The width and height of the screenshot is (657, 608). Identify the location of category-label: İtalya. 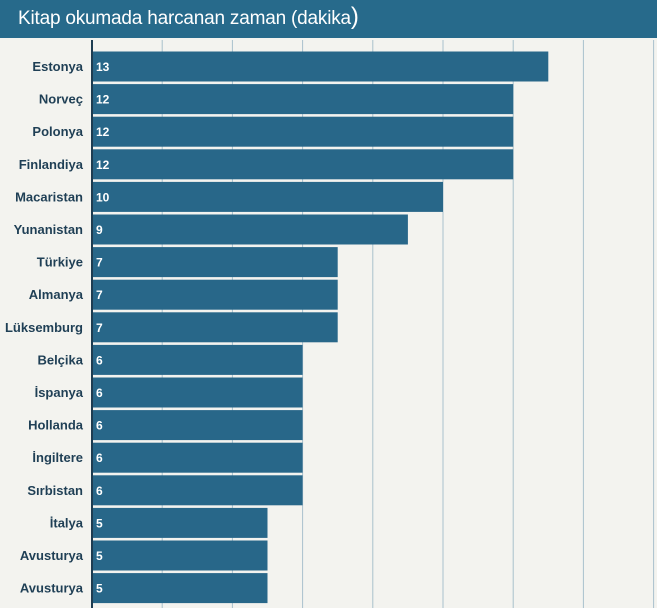
(67, 522).